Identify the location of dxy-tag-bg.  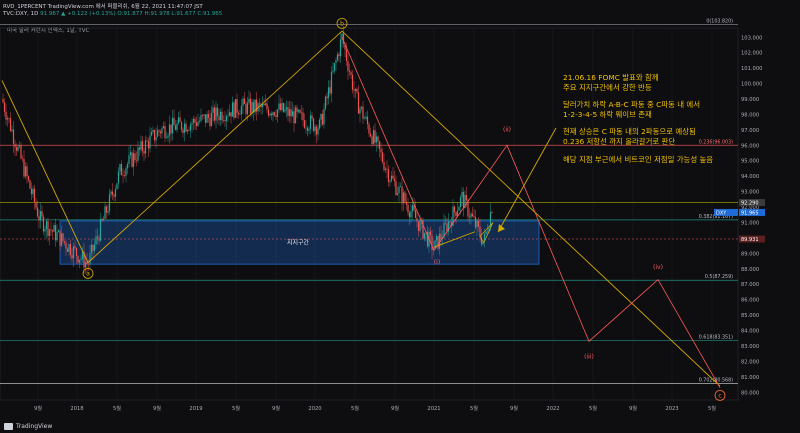
(726, 212).